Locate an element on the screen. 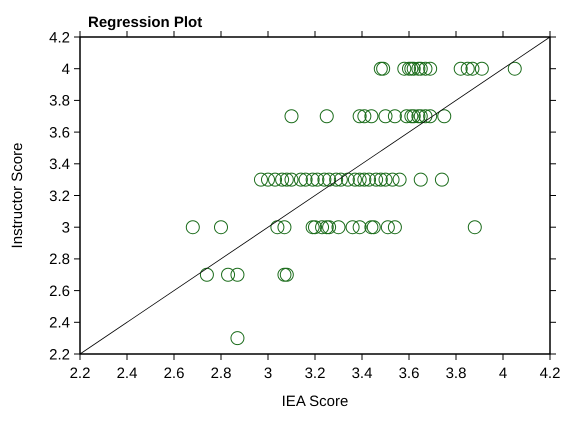 The image size is (570, 426). y-tick-label: 2.8 is located at coordinates (59, 259).